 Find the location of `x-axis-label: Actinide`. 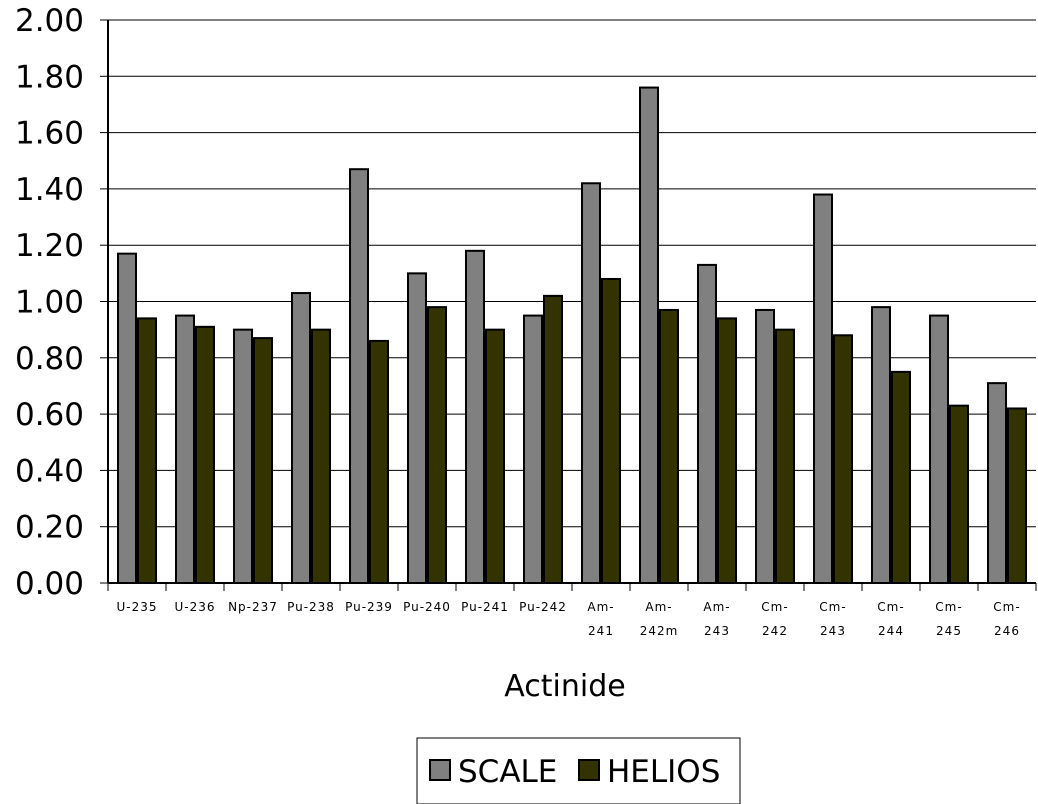

x-axis-label: Actinide is located at coordinates (564, 686).